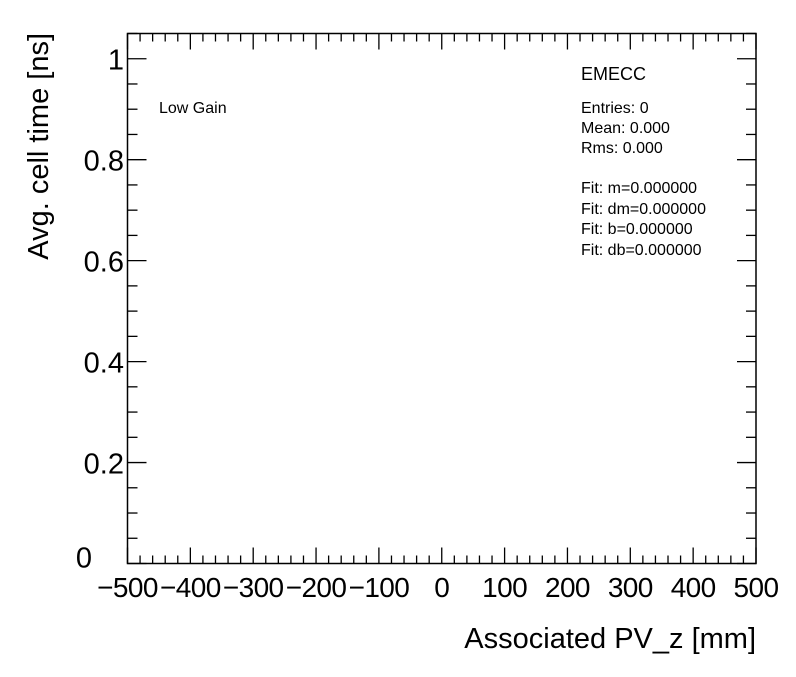 The width and height of the screenshot is (796, 677). What do you see at coordinates (39, 146) in the screenshot?
I see `y-axis-label: Avg. cell time [ns]` at bounding box center [39, 146].